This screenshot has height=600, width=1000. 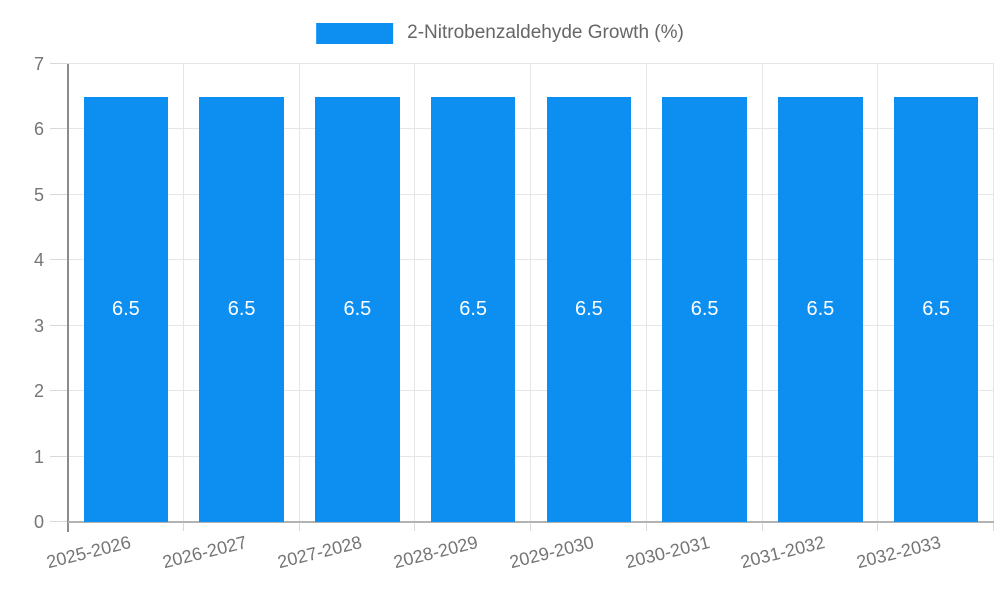 I want to click on y-tick-label: 5, so click(x=38, y=194).